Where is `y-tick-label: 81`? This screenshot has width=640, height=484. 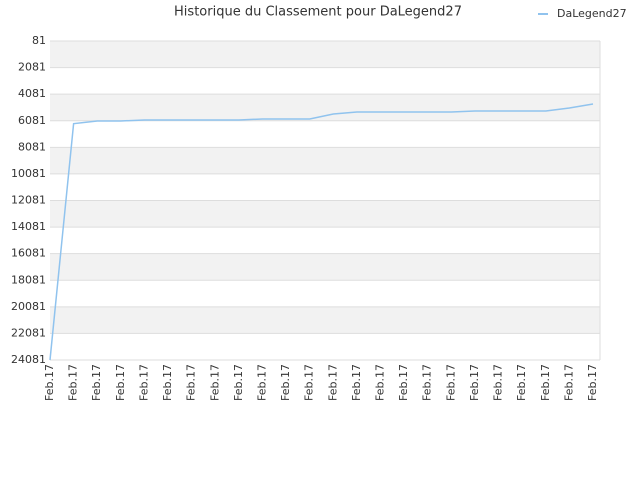 y-tick-label: 81 is located at coordinates (39, 40).